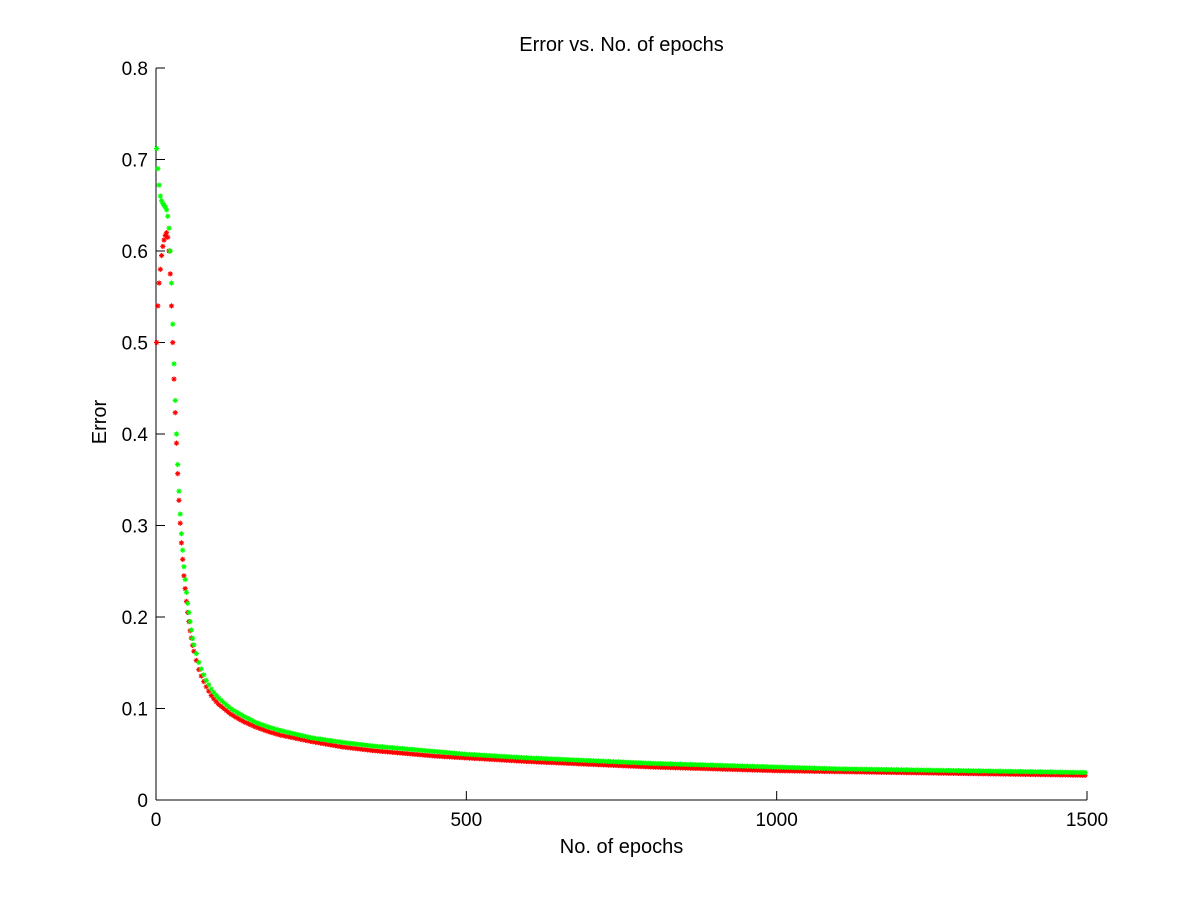 The width and height of the screenshot is (1200, 900). I want to click on chart-title: Error vs. No. of epochs, so click(621, 45).